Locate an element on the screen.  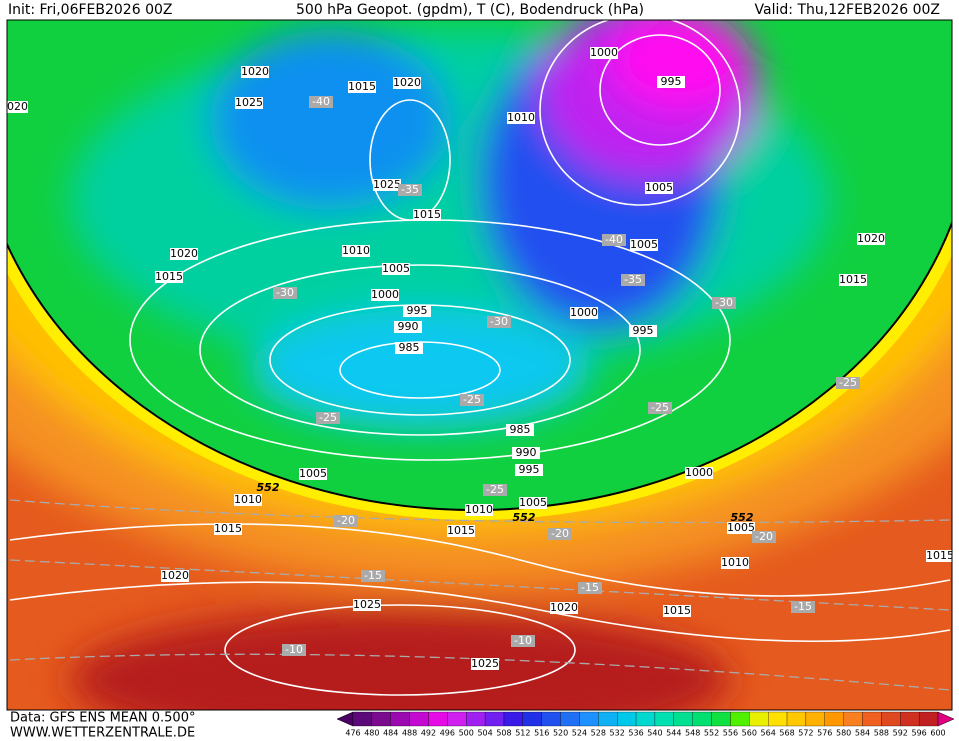
temperature-label: -10 is located at coordinates (294, 649).